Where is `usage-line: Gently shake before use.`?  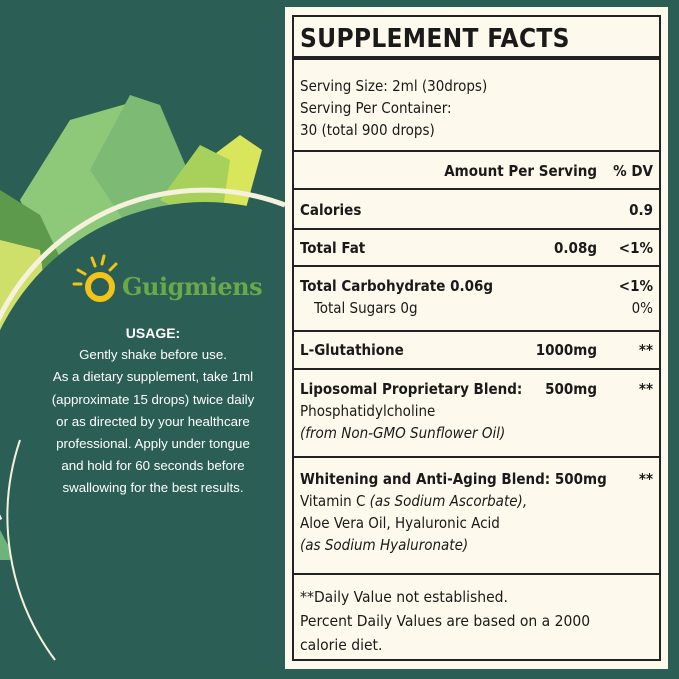
usage-line: Gently shake before use. is located at coordinates (153, 355).